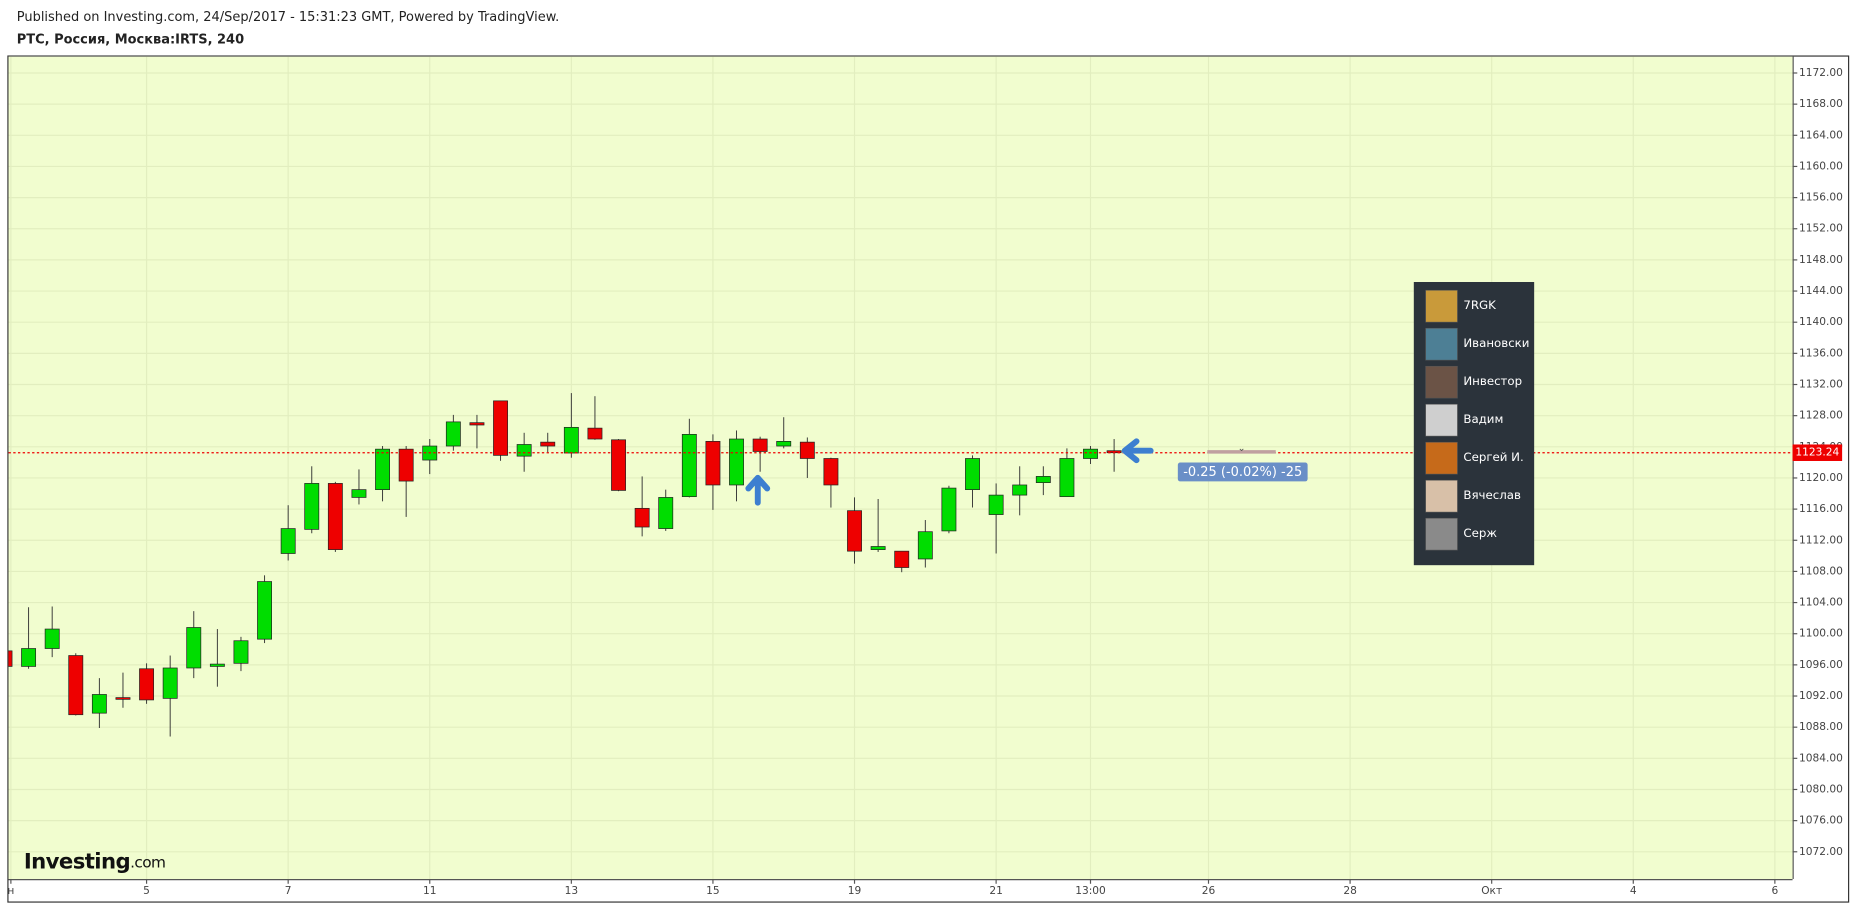 The width and height of the screenshot is (1853, 905). Describe the element at coordinates (1483, 419) in the screenshot. I see `user-name: Вадим` at that location.